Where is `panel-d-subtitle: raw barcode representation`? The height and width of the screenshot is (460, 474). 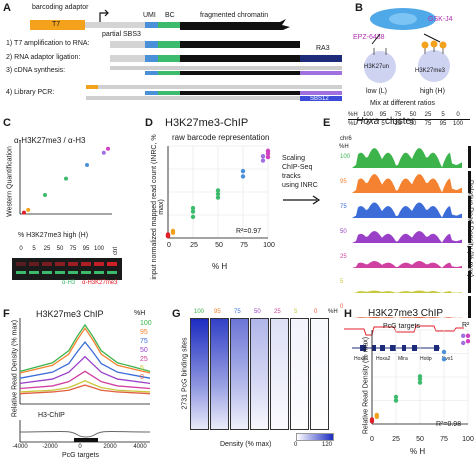
panel-d-subtitle: raw barcode representation is located at coordinates (221, 137).